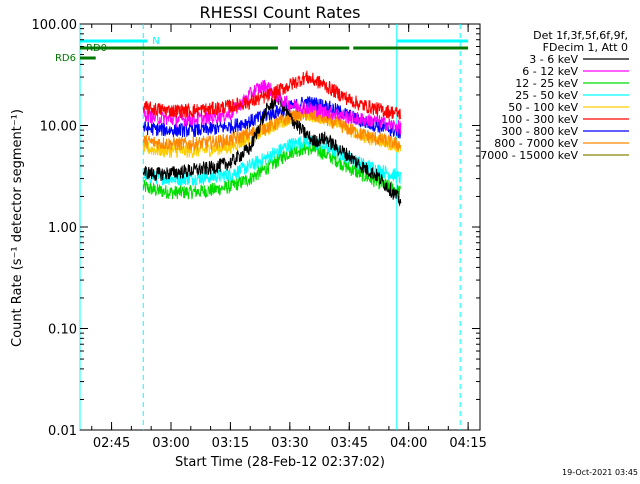  What do you see at coordinates (62, 431) in the screenshot?
I see `y-tick-label: 0.01` at bounding box center [62, 431].